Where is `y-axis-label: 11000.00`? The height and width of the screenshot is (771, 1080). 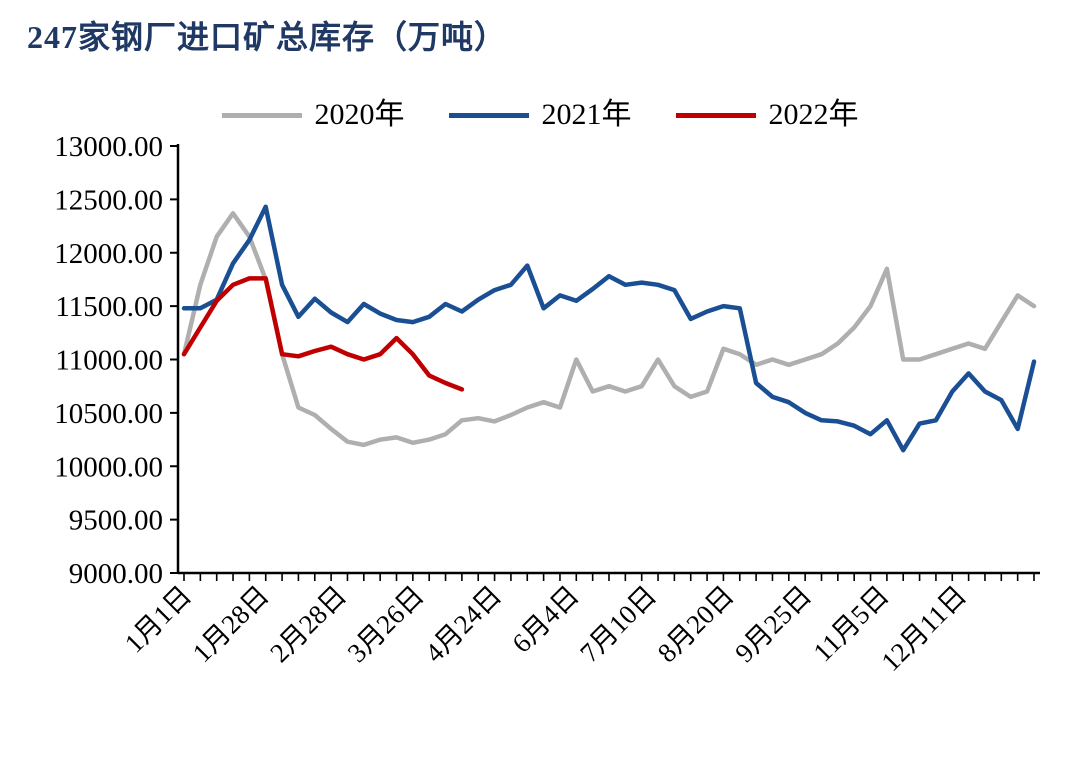
y-axis-label: 11000.00 is located at coordinates (109, 361).